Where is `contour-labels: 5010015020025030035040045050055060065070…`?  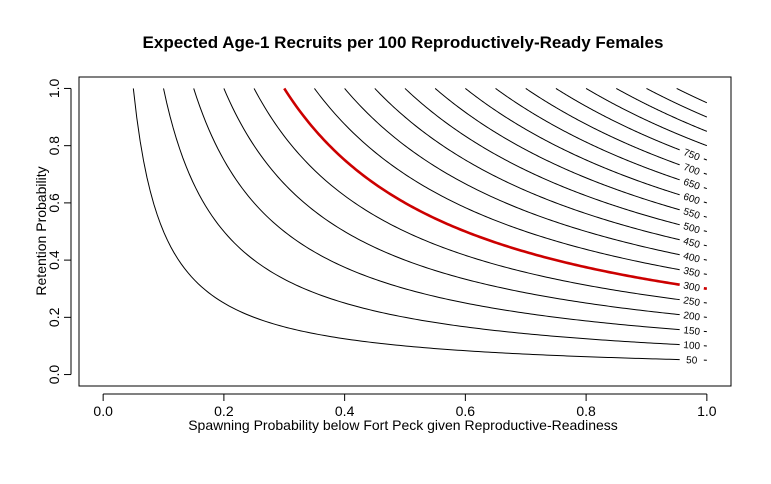
contour-labels: 5010015020025030035040045050055060065070… is located at coordinates (692, 256).